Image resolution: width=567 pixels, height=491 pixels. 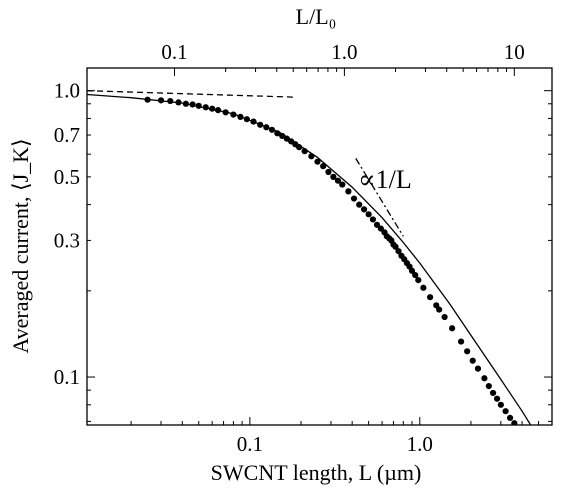 What do you see at coordinates (514, 52) in the screenshot?
I see `top-x-tick-label: 10` at bounding box center [514, 52].